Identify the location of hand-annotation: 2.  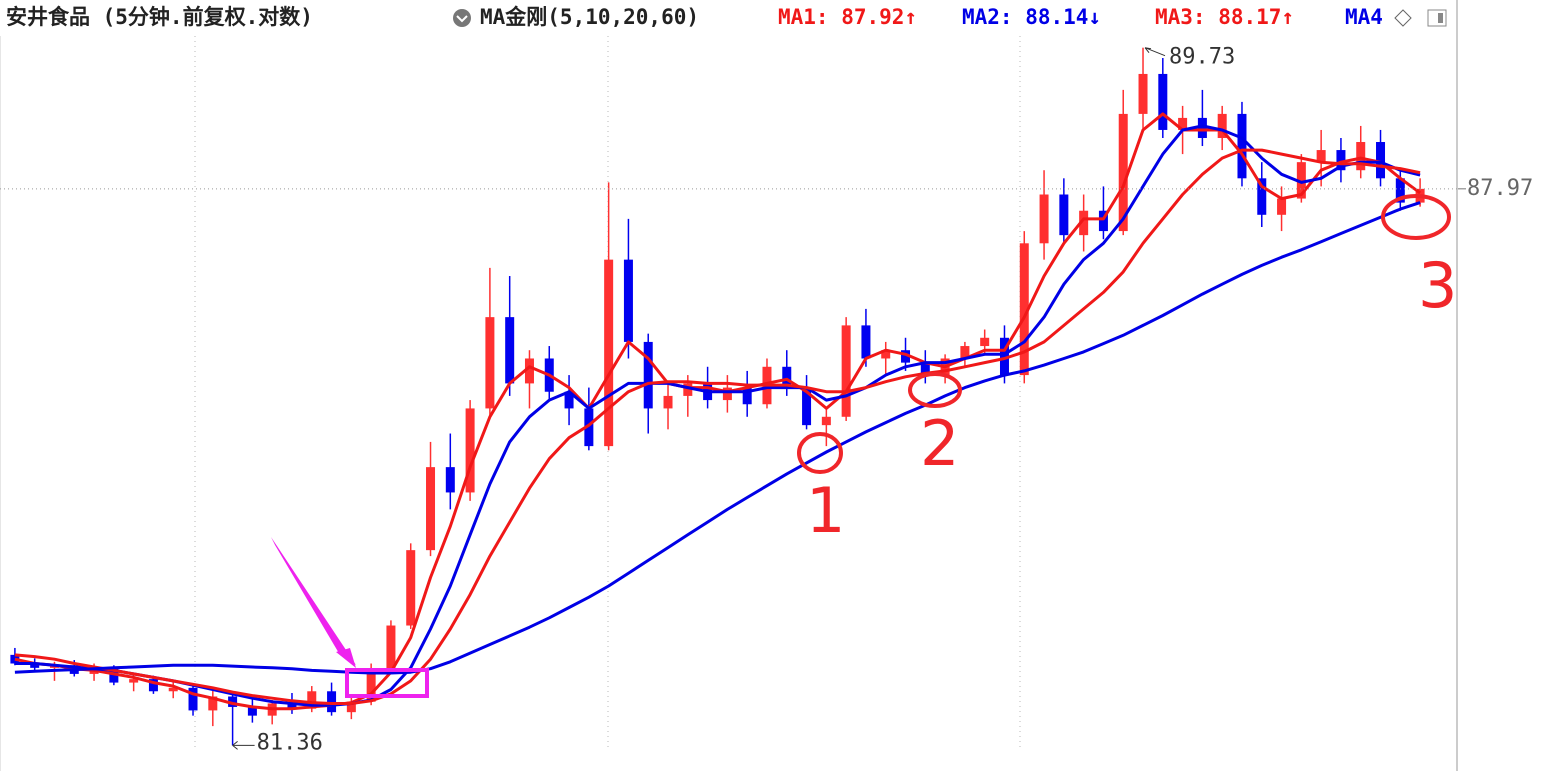
(939, 443).